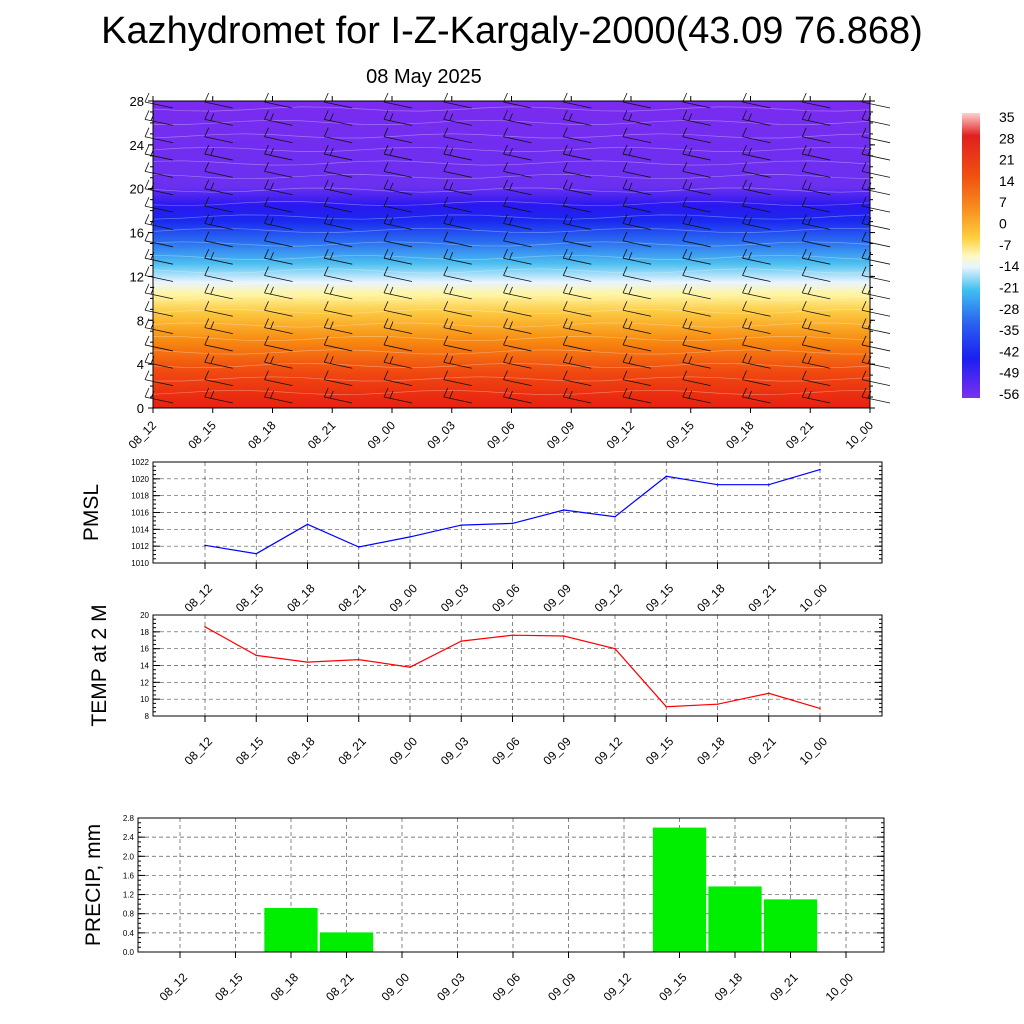 Image resolution: width=1024 pixels, height=1024 pixels. What do you see at coordinates (322, 435) in the screenshot?
I see `x-tick-label: 08_21` at bounding box center [322, 435].